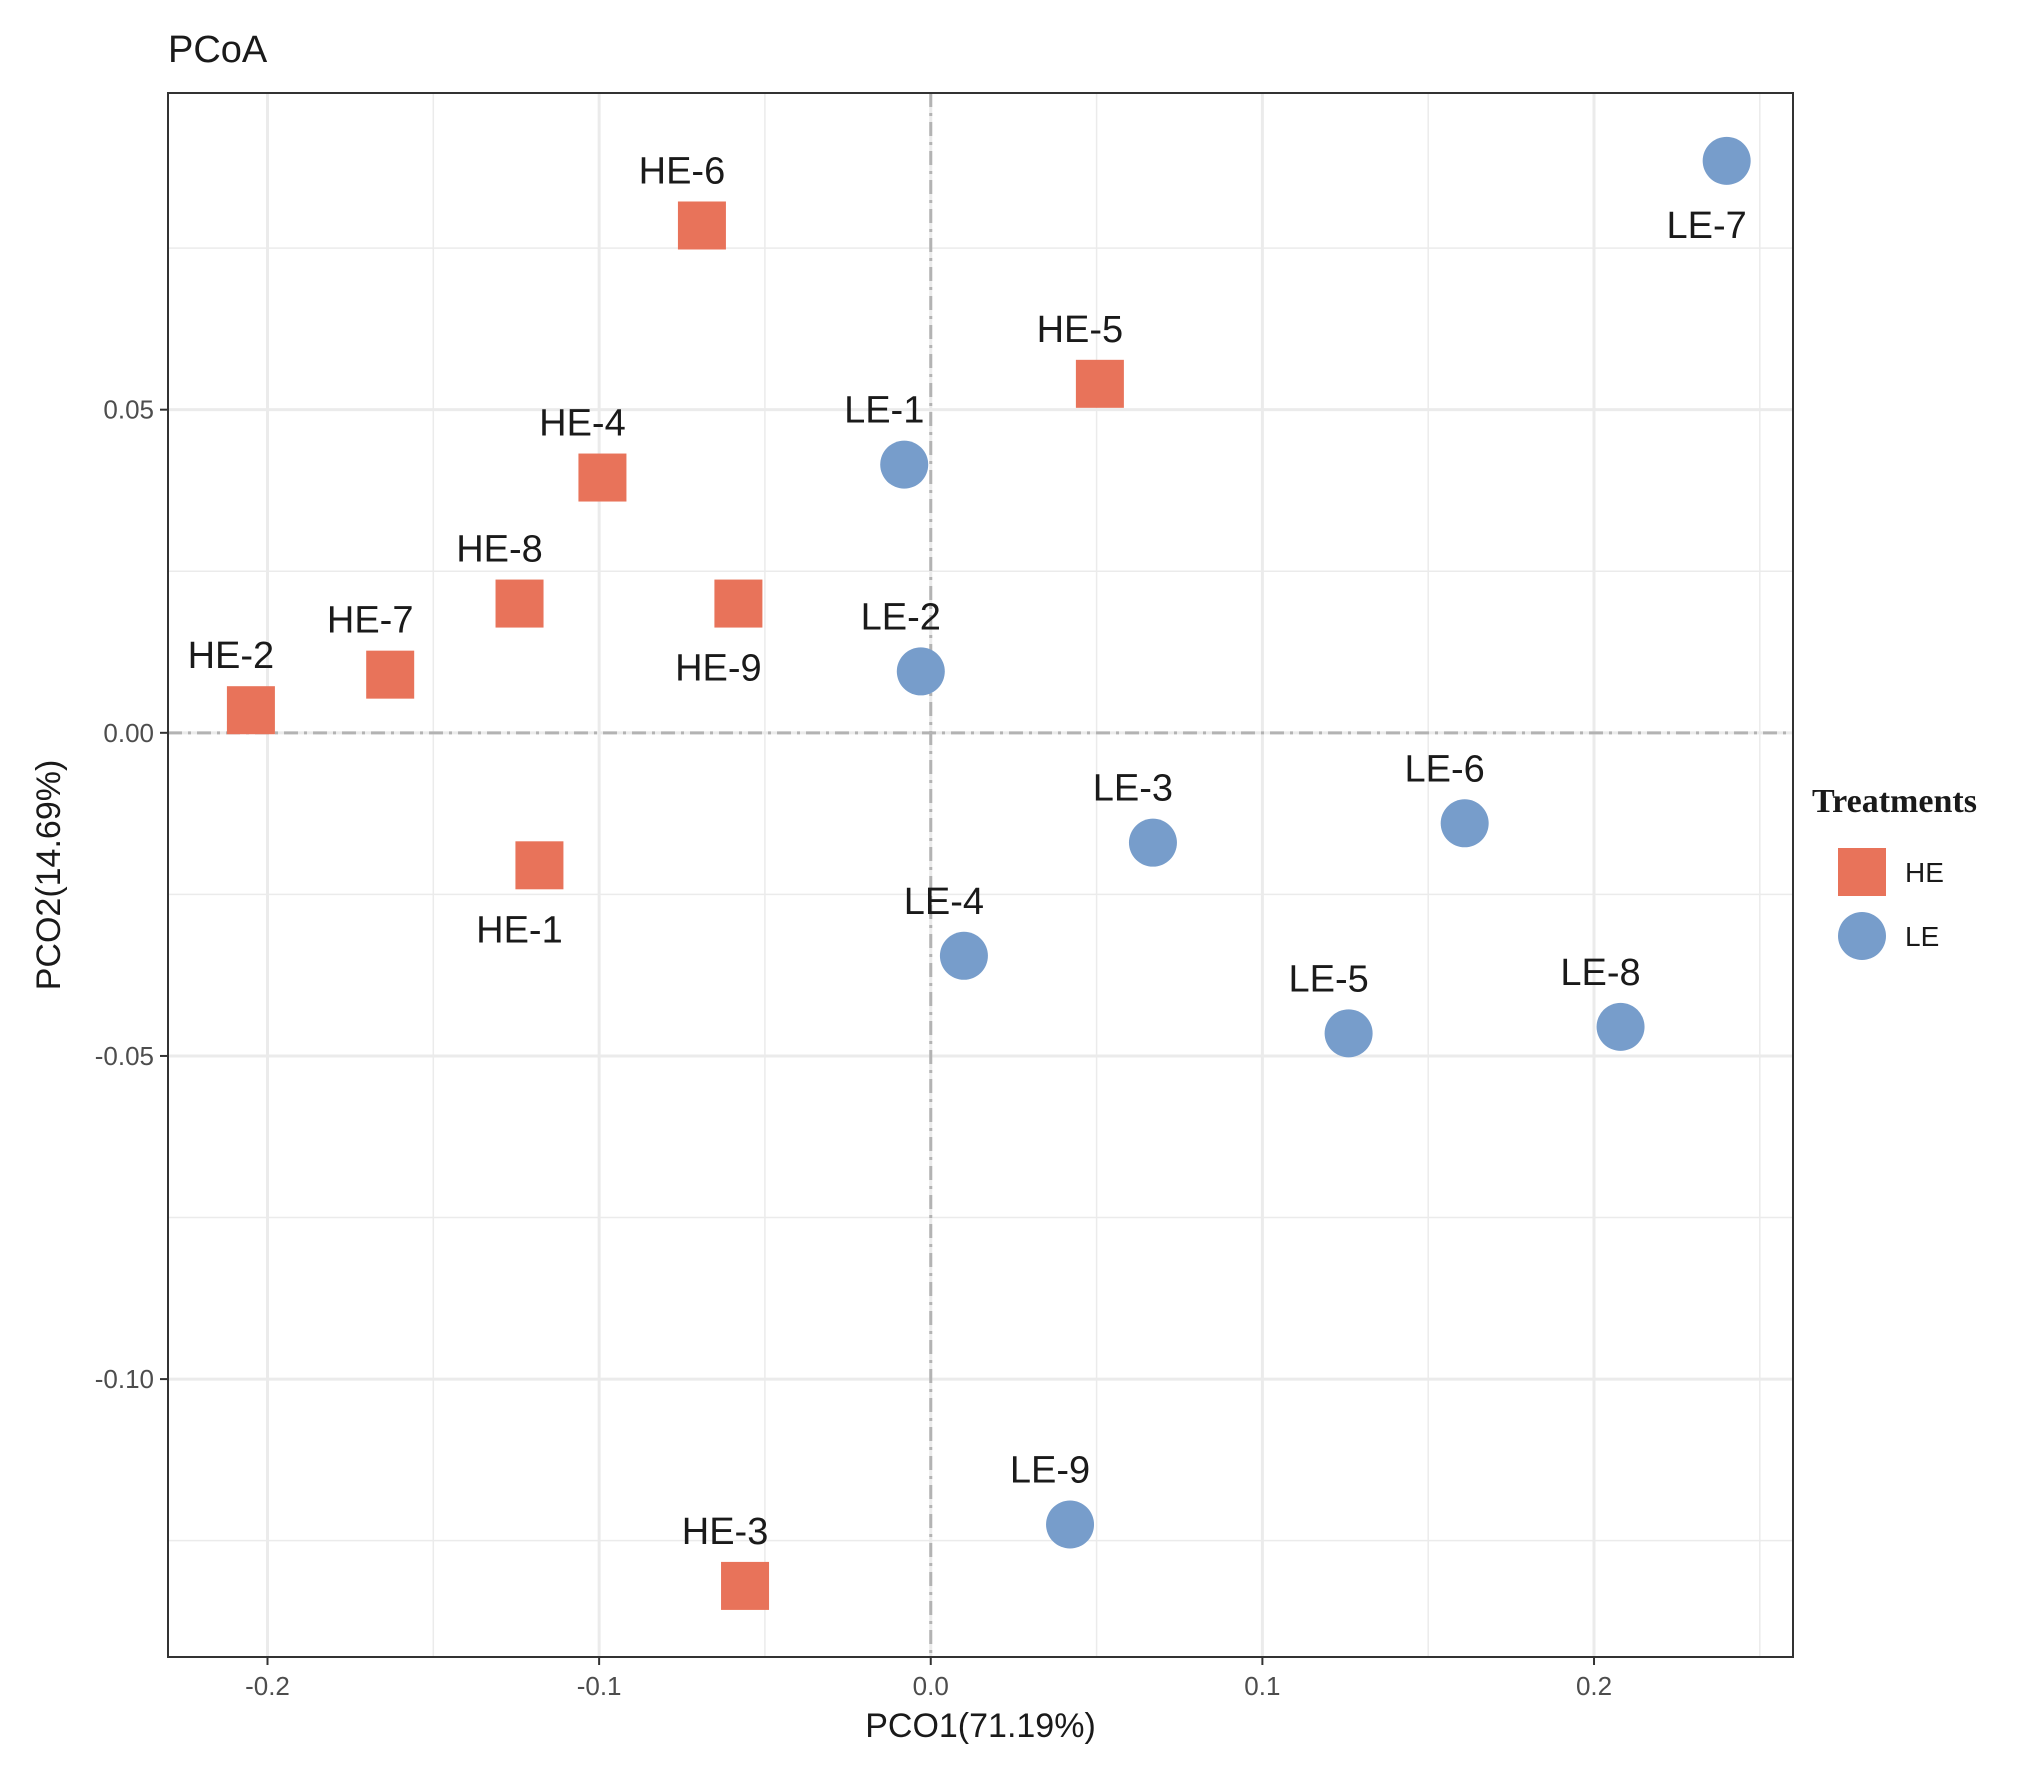 The image size is (2018, 1773). Describe the element at coordinates (1862, 872) in the screenshot. I see `legend-key-he` at that location.